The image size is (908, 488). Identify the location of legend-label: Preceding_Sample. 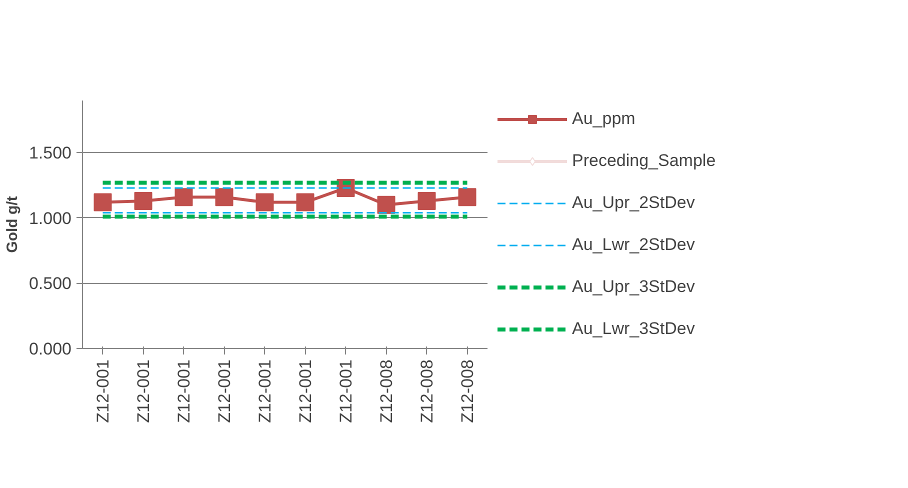
(644, 161).